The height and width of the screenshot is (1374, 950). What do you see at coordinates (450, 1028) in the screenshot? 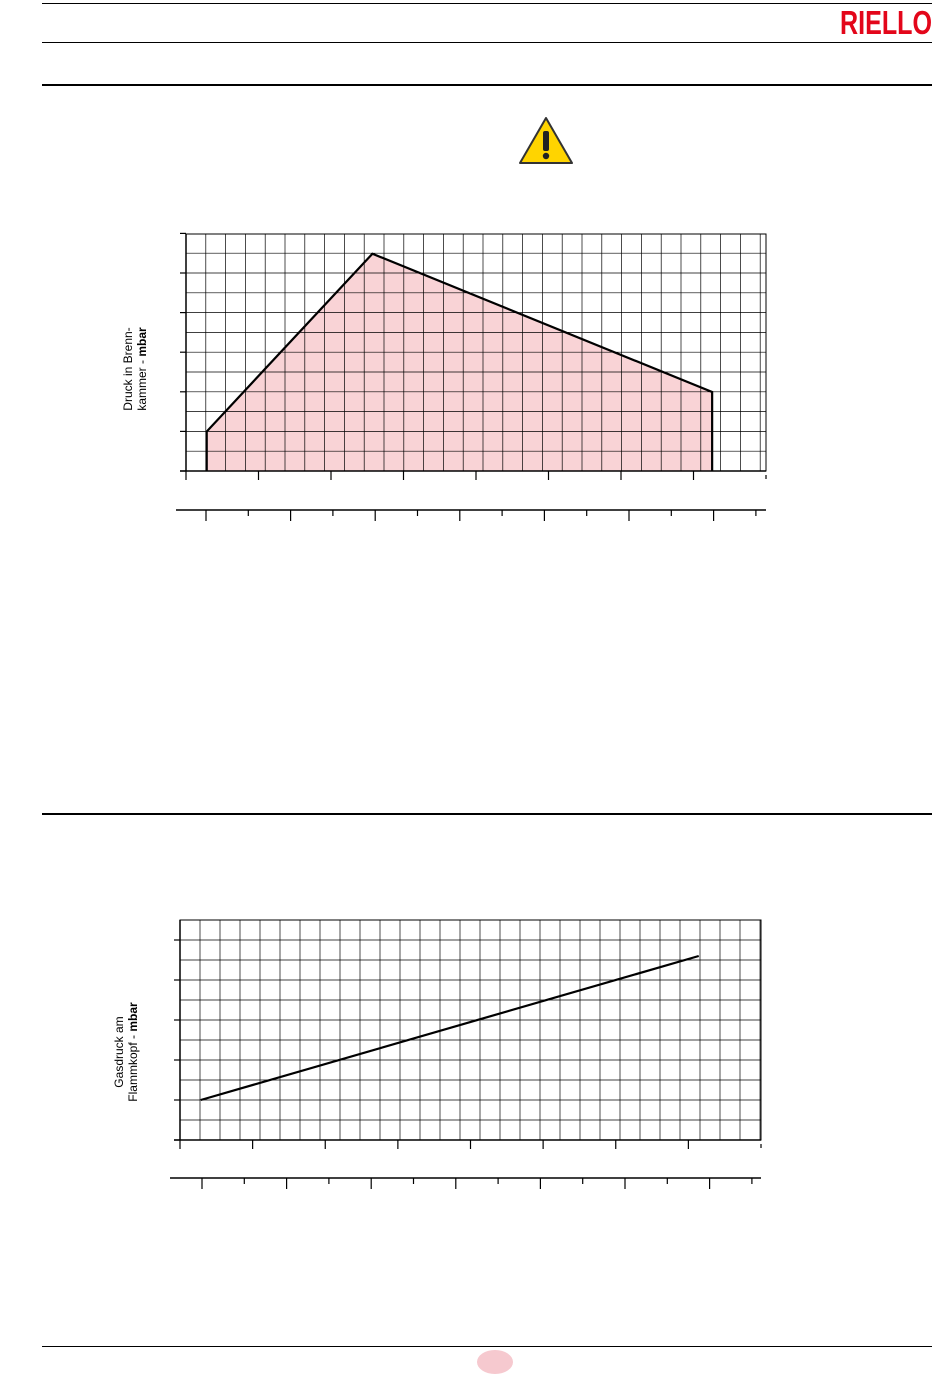
I see `chart2-series-line` at bounding box center [450, 1028].